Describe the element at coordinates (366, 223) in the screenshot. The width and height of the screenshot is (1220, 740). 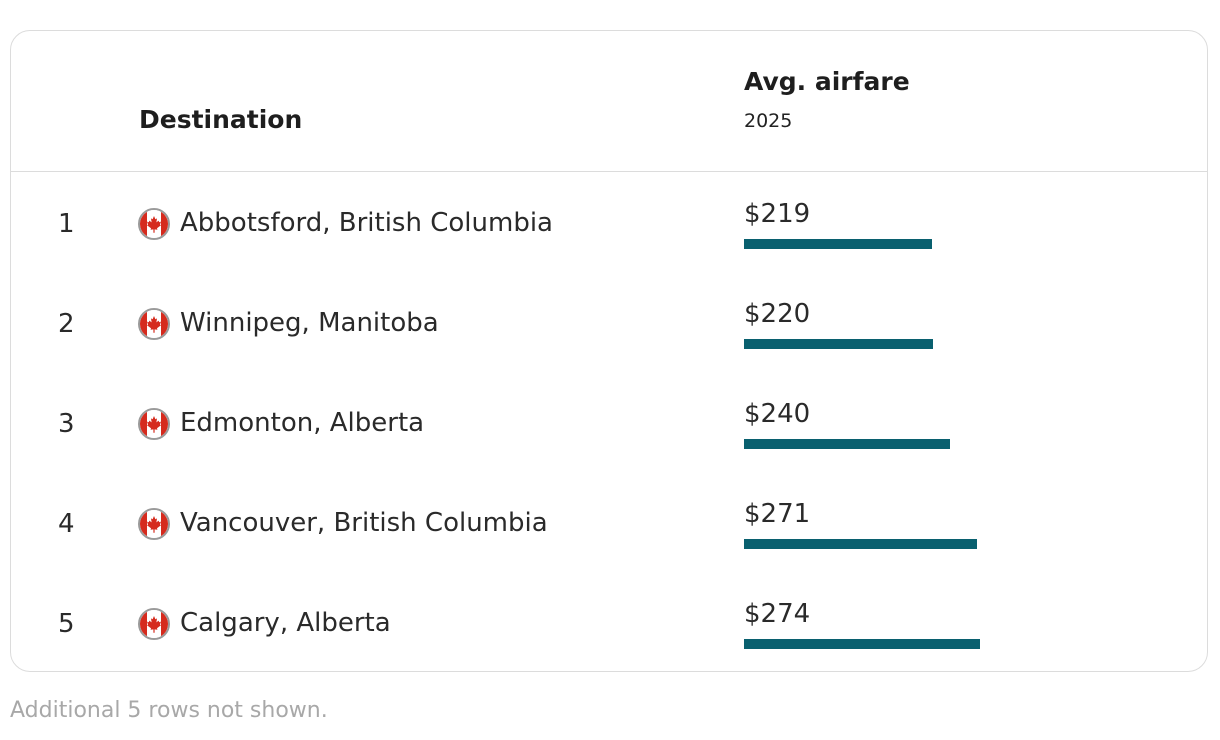
I see `destination-name: Abbotsford, British Columbia` at that location.